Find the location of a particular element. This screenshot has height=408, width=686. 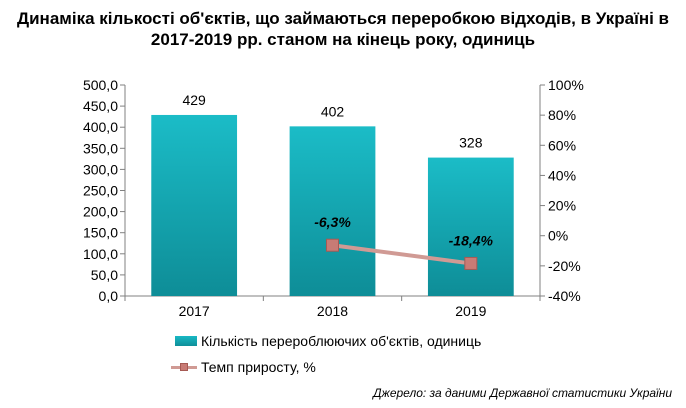

right-axis-tick-label: 80% is located at coordinates (562, 115).